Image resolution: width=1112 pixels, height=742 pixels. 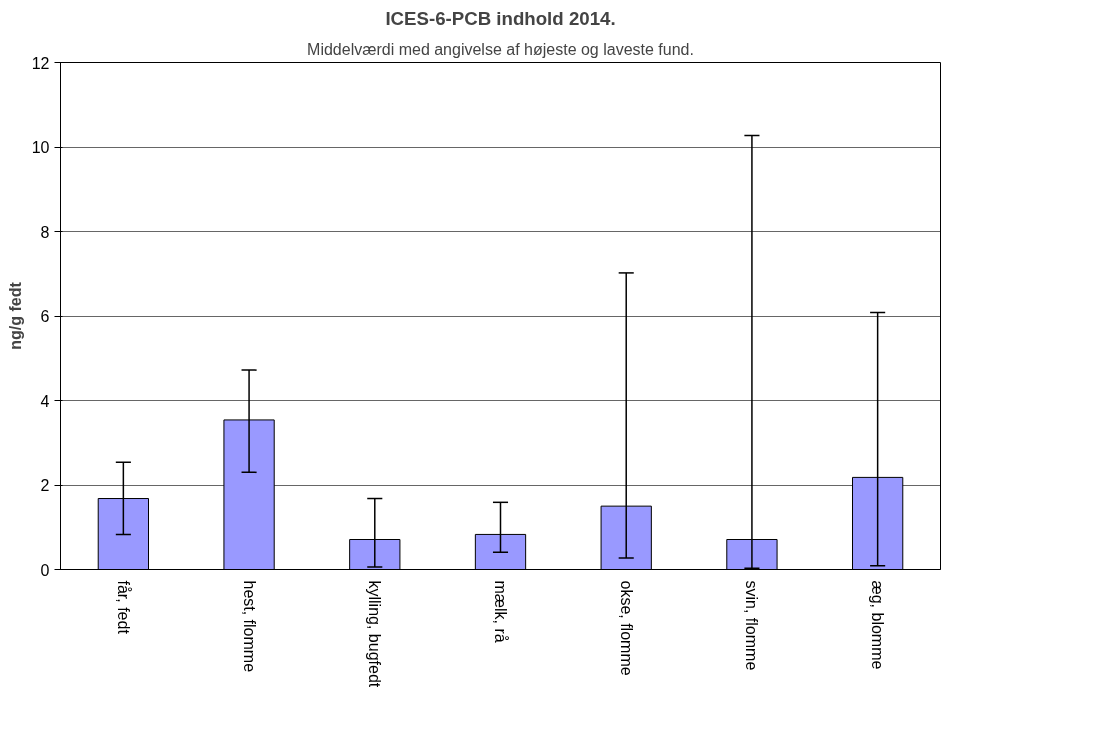 What do you see at coordinates (123, 607) in the screenshot?
I see `x-tick-label: får, fedt` at bounding box center [123, 607].